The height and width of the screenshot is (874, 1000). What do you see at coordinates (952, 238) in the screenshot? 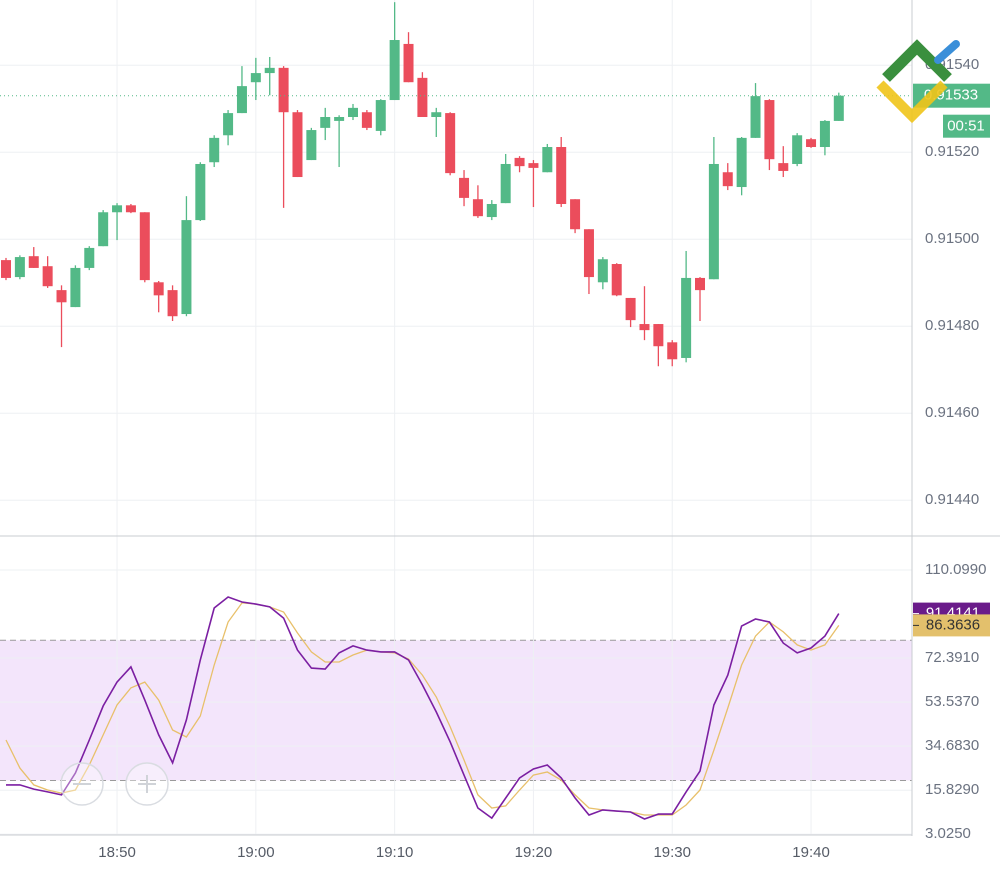
I see `y-tick-label: 0.91500` at bounding box center [952, 238].